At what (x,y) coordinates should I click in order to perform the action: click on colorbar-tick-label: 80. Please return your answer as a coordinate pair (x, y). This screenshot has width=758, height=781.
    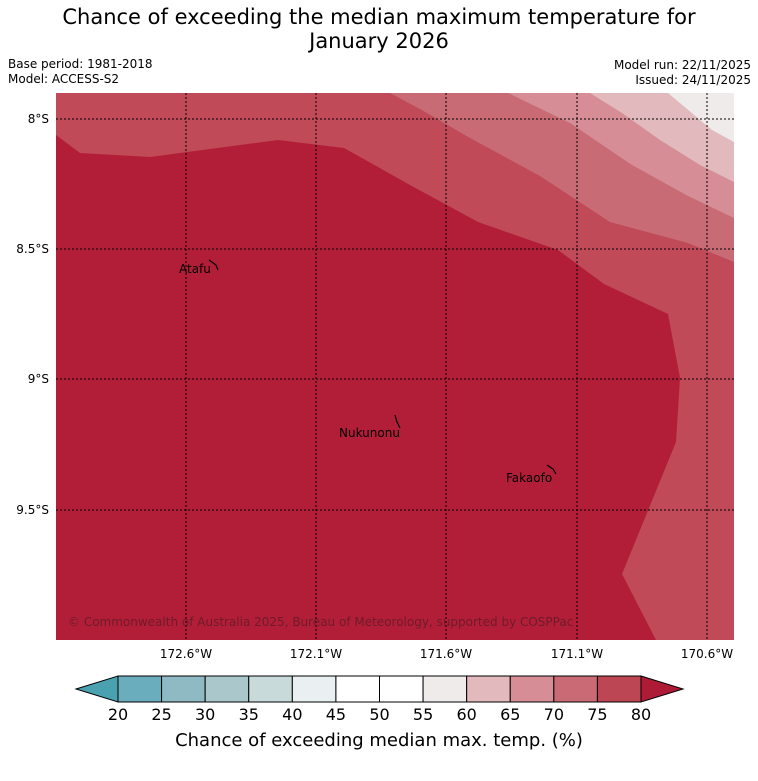
    Looking at the image, I should click on (641, 714).